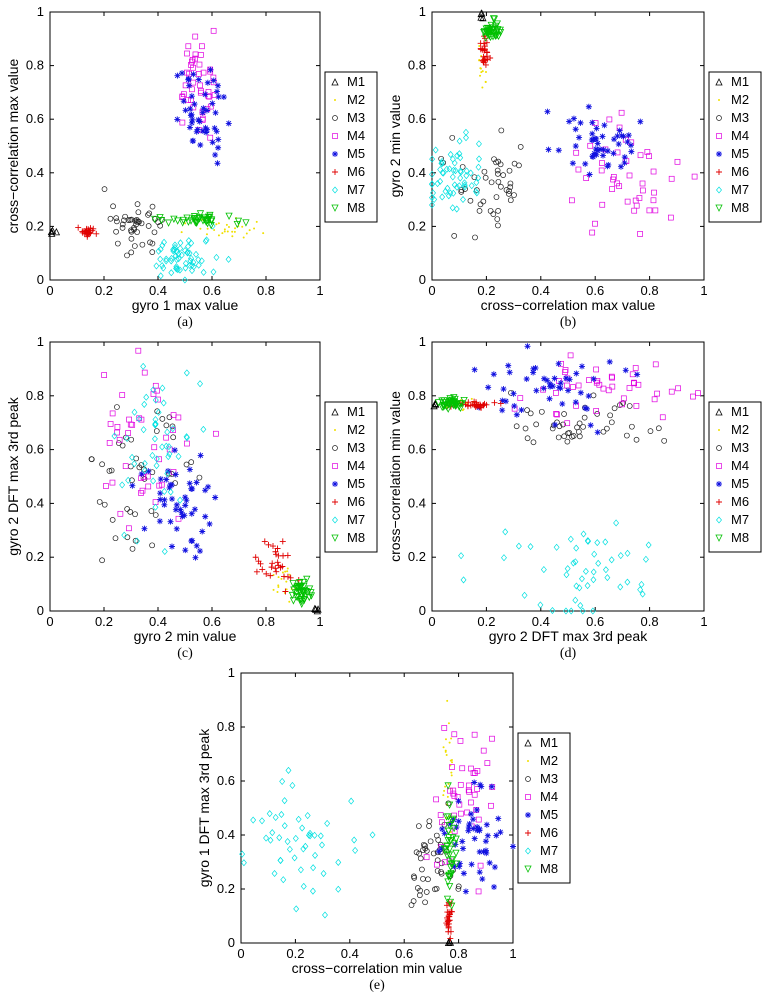 The width and height of the screenshot is (770, 1000). I want to click on data-point-m1, so click(481, 17).